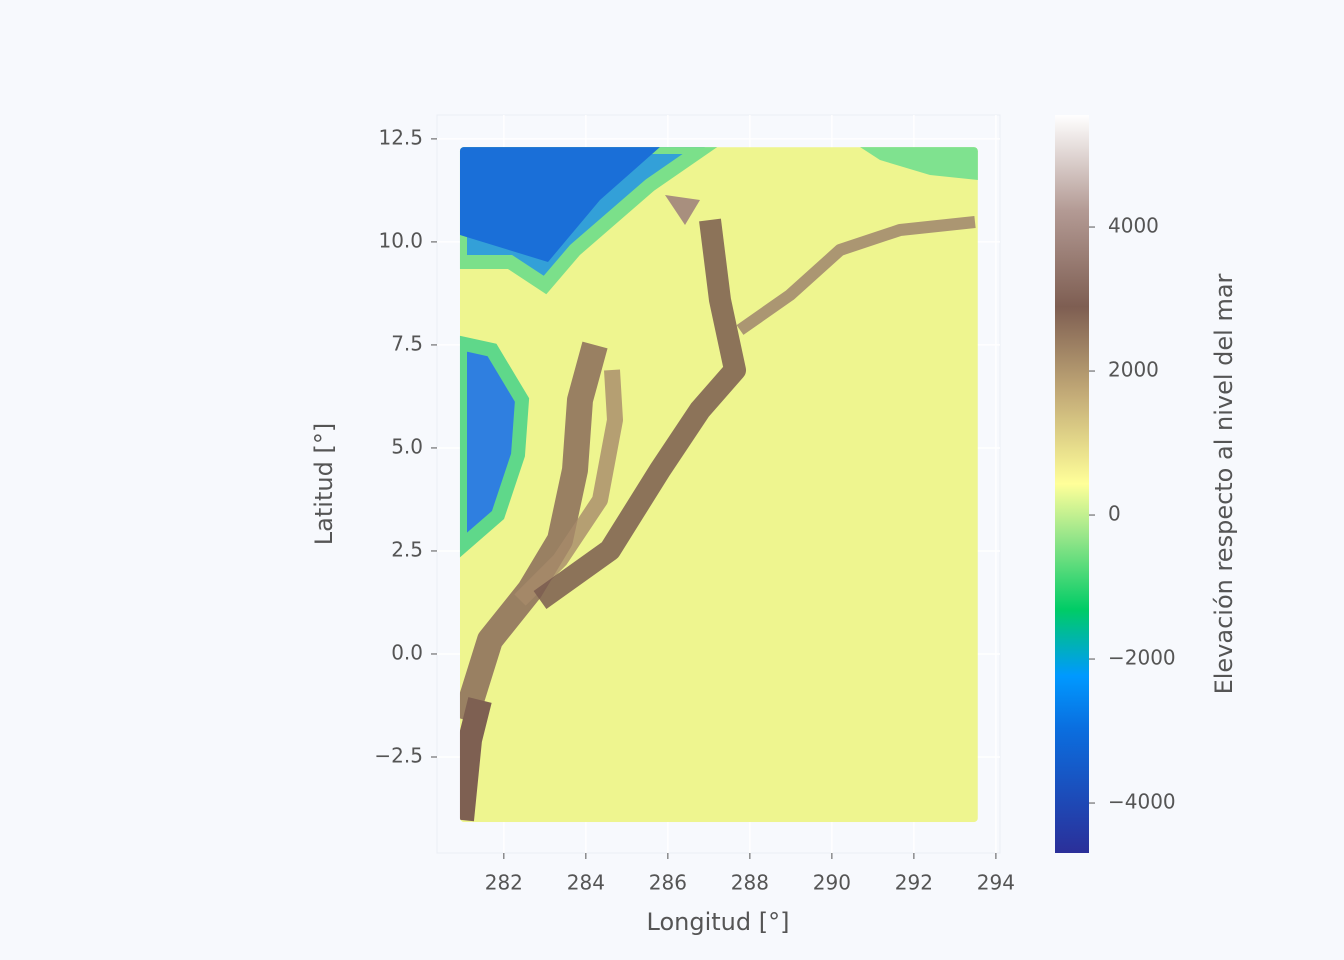 Image resolution: width=1344 pixels, height=960 pixels. I want to click on southern-range, so click(475, 759).